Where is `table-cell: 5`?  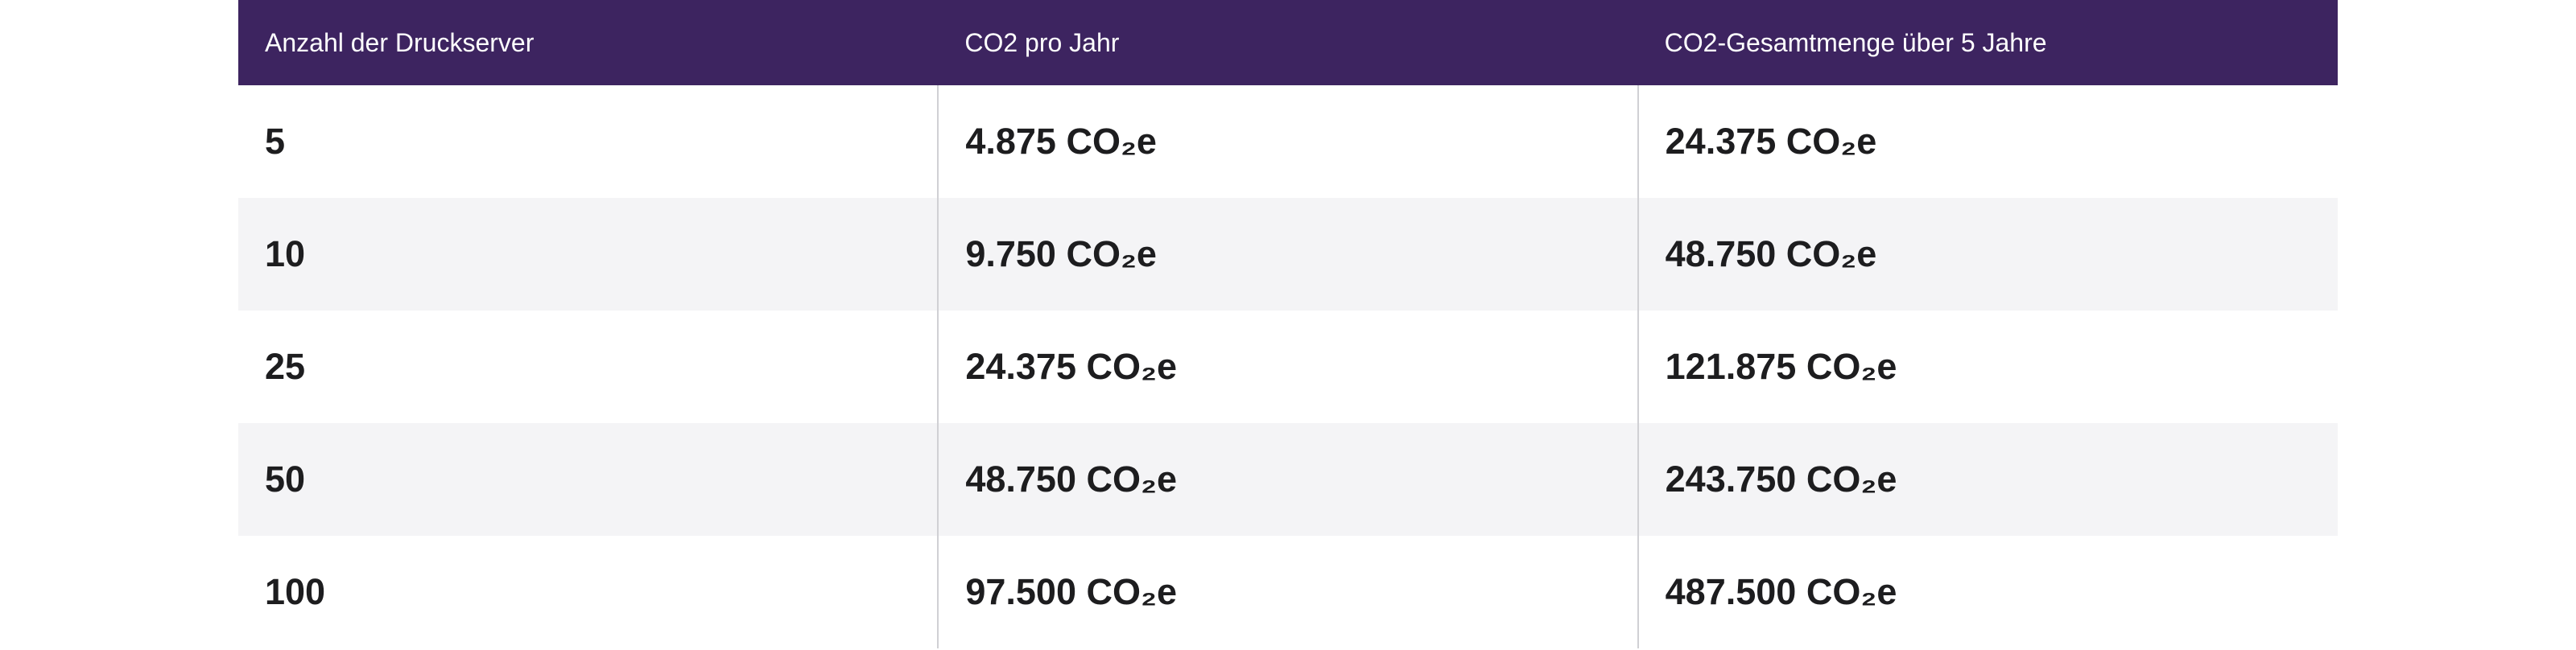 table-cell: 5 is located at coordinates (275, 141).